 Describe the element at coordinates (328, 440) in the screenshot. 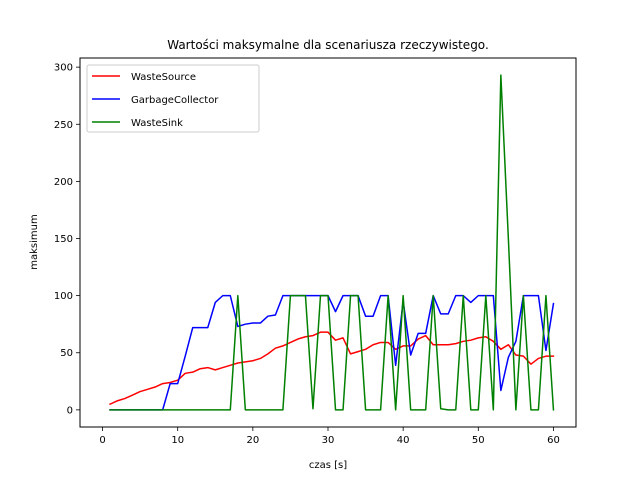

I see `x-tick-label: 30` at that location.